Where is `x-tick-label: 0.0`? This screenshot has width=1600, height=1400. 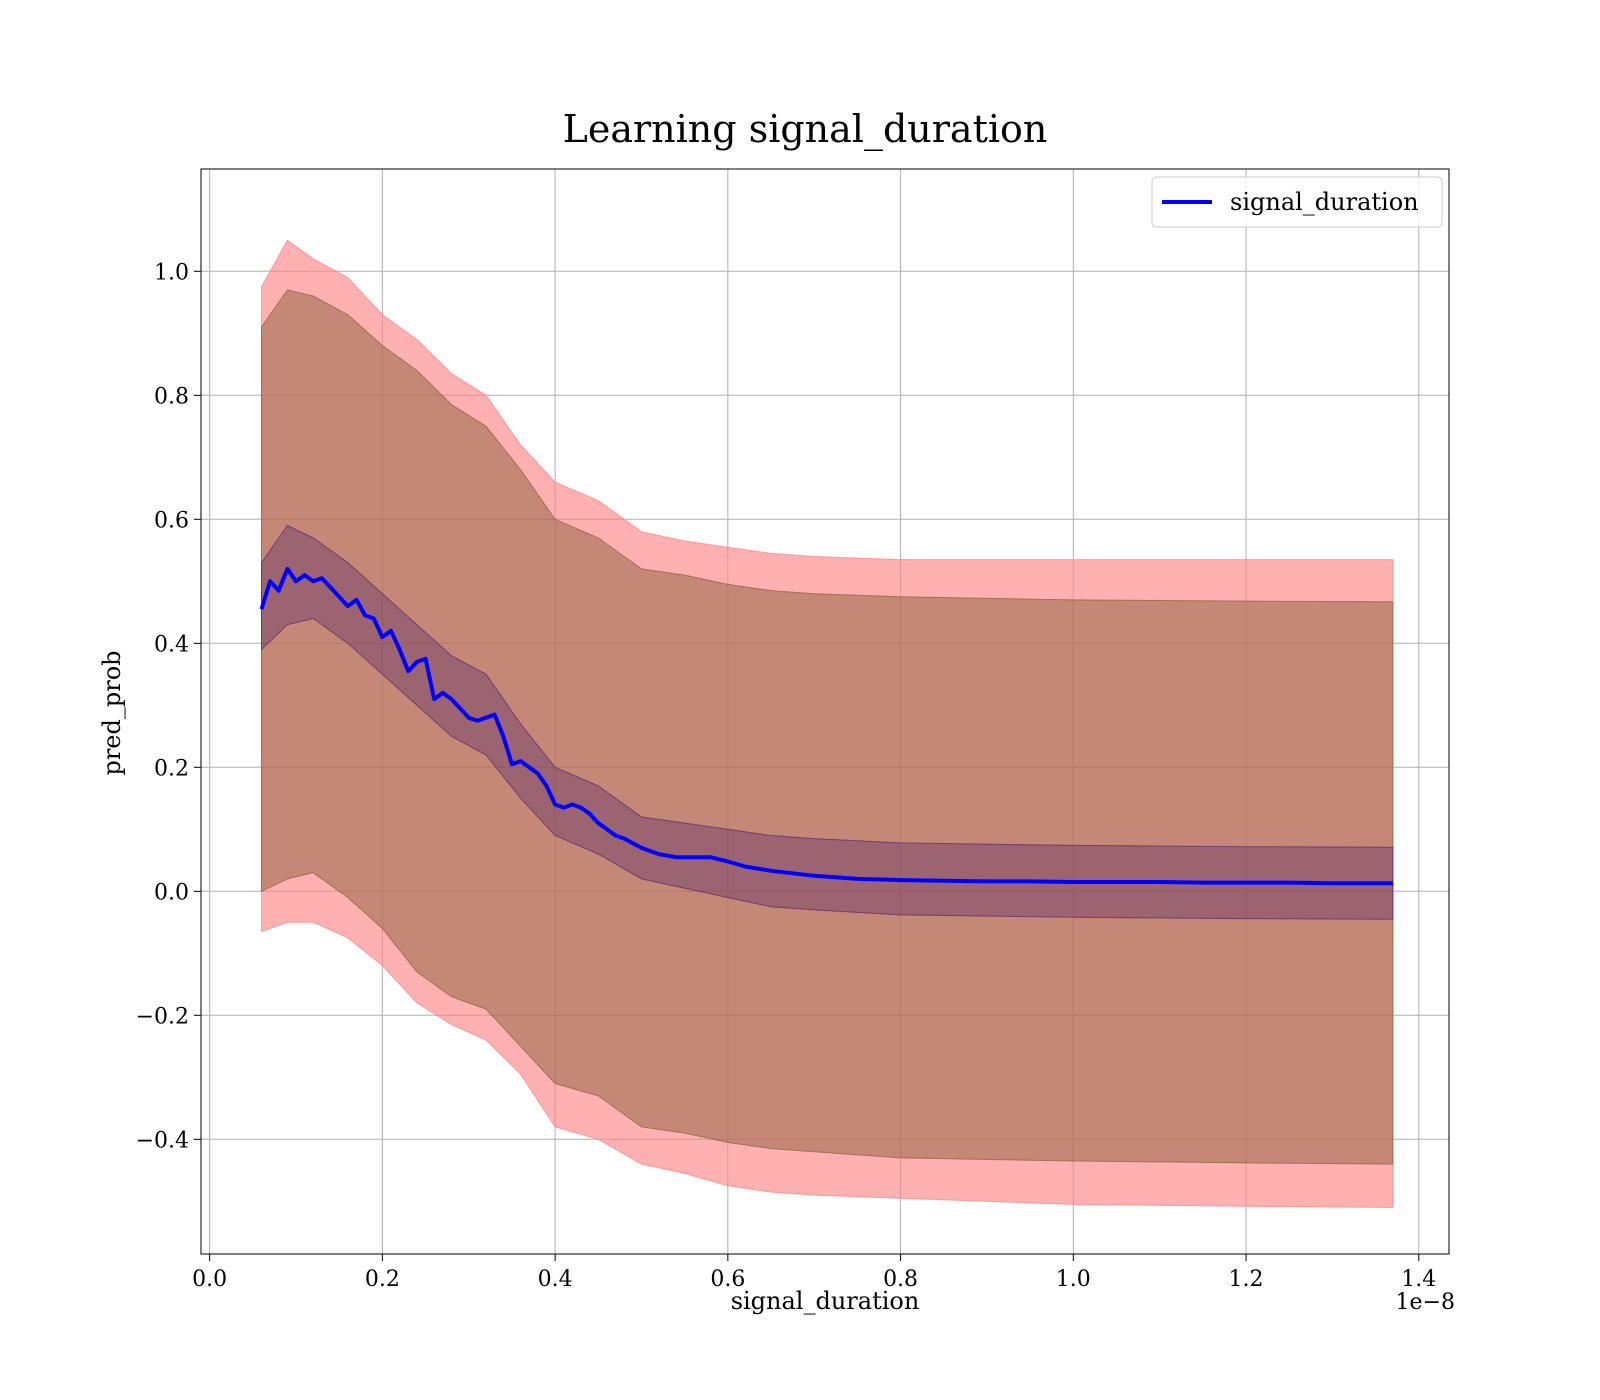 x-tick-label: 0.0 is located at coordinates (209, 1279).